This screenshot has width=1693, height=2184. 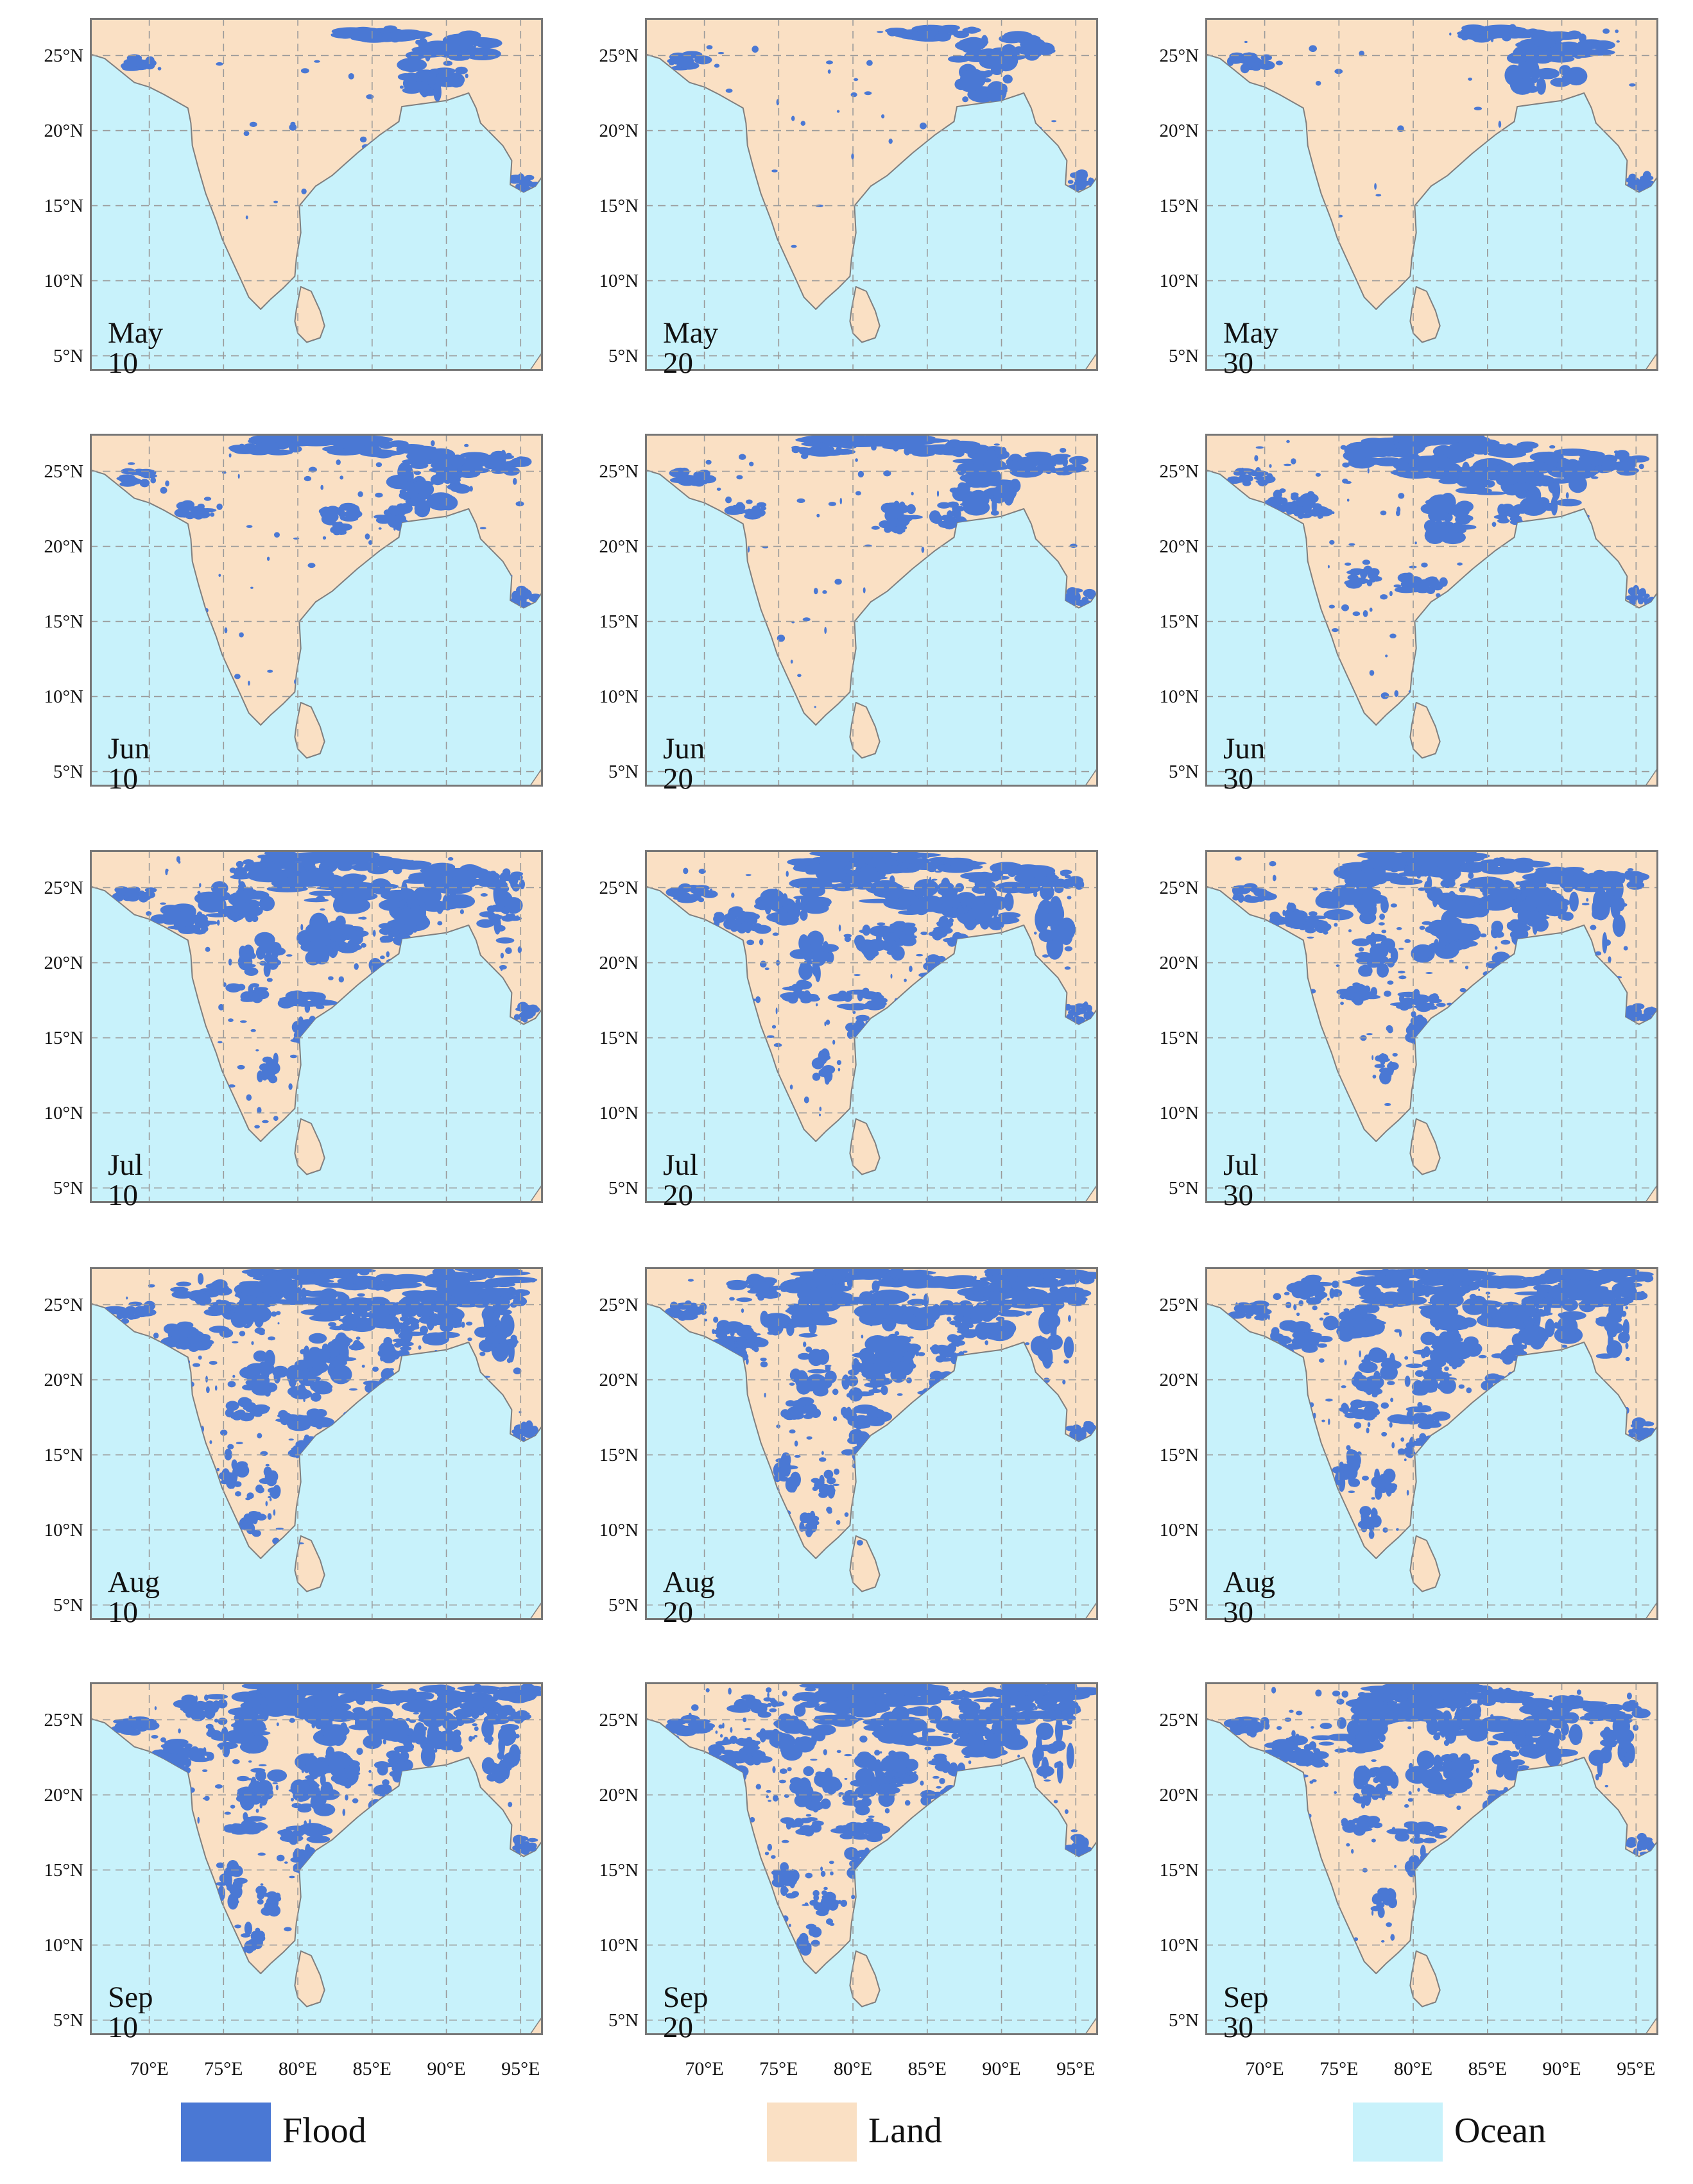 I want to click on lon-tick-label: 75°E, so click(x=1339, y=2068).